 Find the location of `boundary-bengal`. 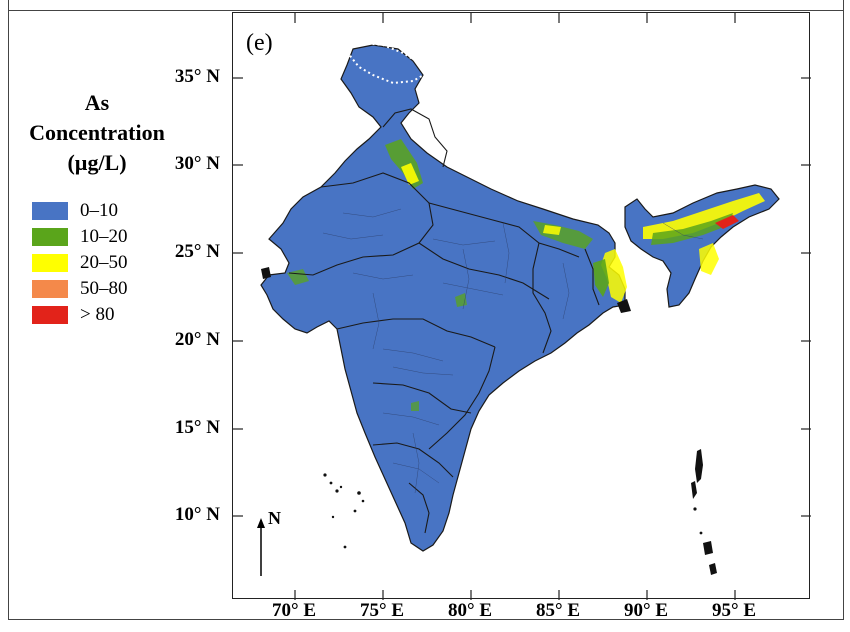

boundary-bengal is located at coordinates (592, 277).